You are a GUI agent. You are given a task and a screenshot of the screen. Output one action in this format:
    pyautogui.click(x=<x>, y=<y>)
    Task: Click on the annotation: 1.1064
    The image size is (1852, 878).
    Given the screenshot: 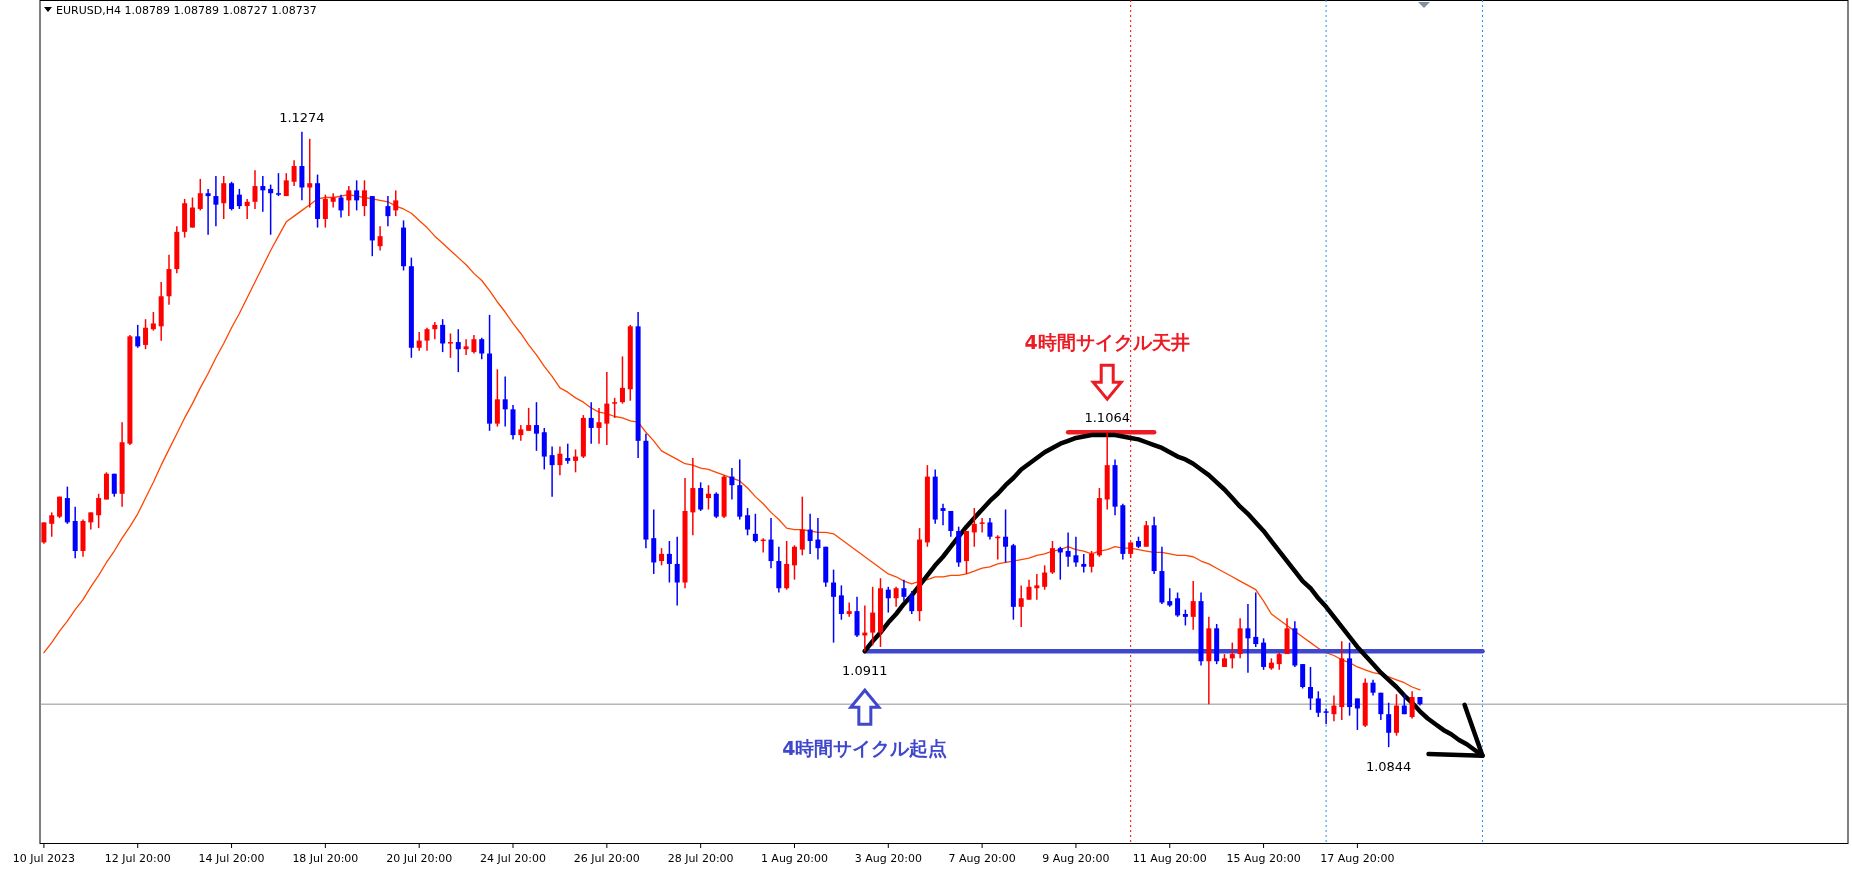 What is the action you would take?
    pyautogui.click(x=1107, y=418)
    